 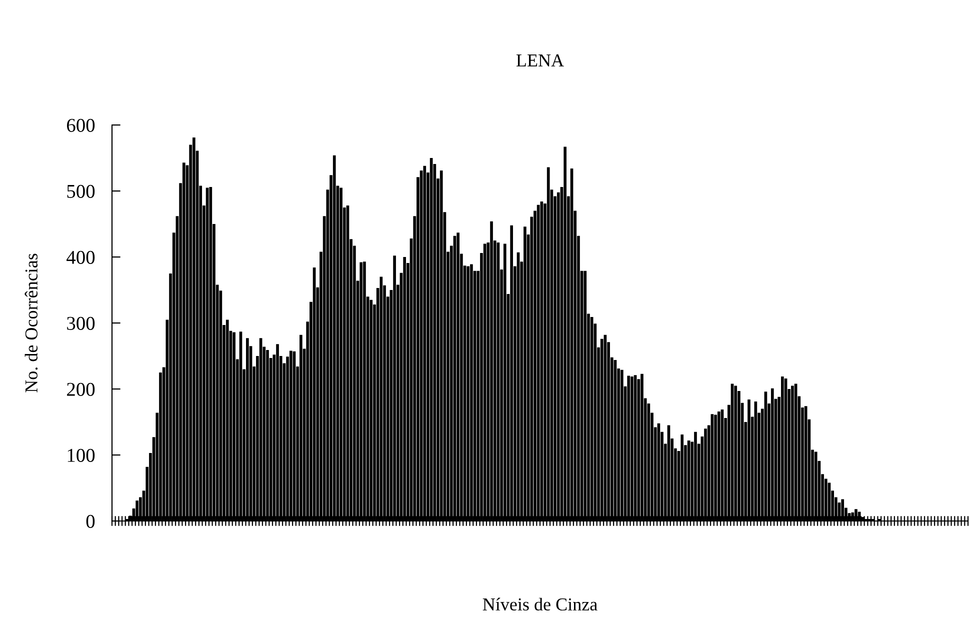 I want to click on y-tick-label: 100, so click(x=81, y=455).